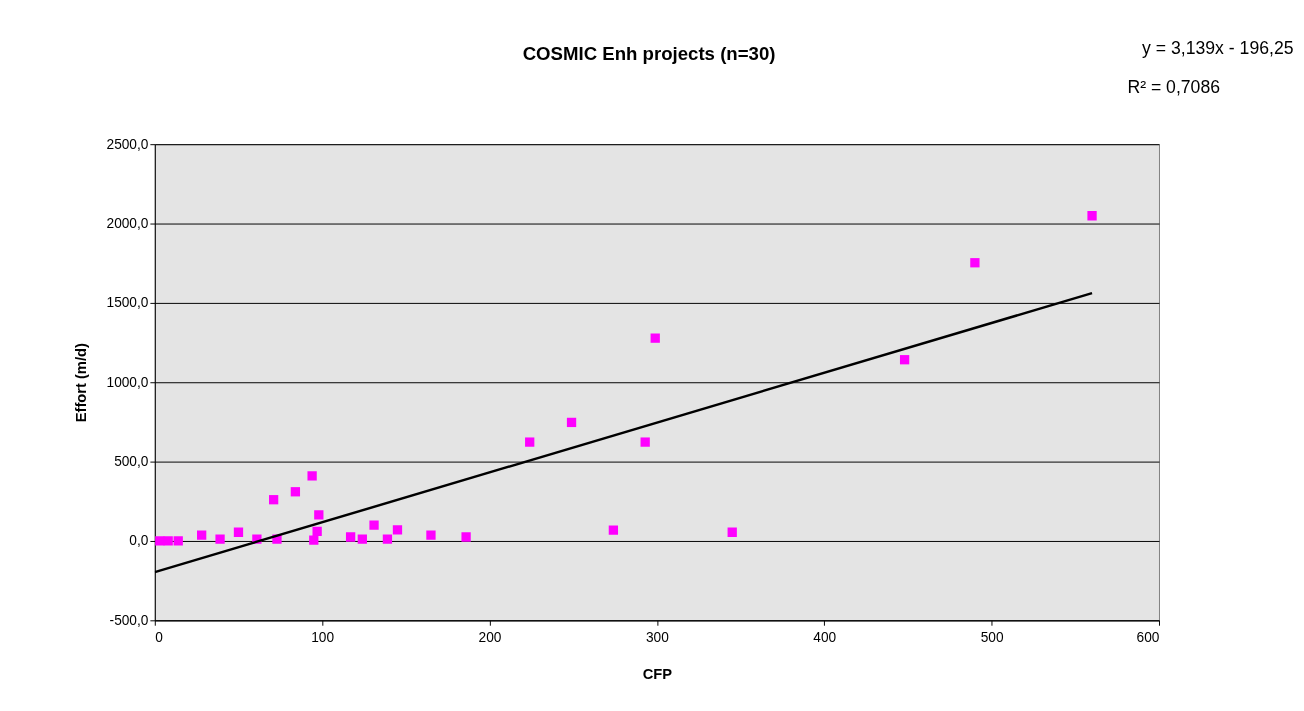 Image resolution: width=1304 pixels, height=711 pixels. What do you see at coordinates (657, 673) in the screenshot?
I see `x-axis-title: CFP` at bounding box center [657, 673].